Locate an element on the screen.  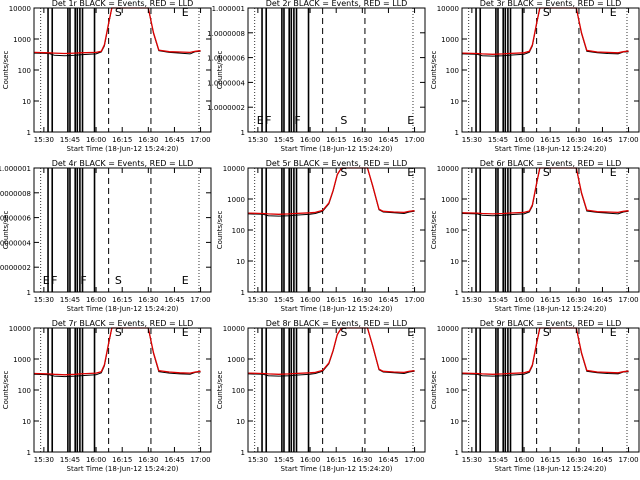
panel-title: Det 4r BLACK = Events, RED = LLD is located at coordinates (123, 163).